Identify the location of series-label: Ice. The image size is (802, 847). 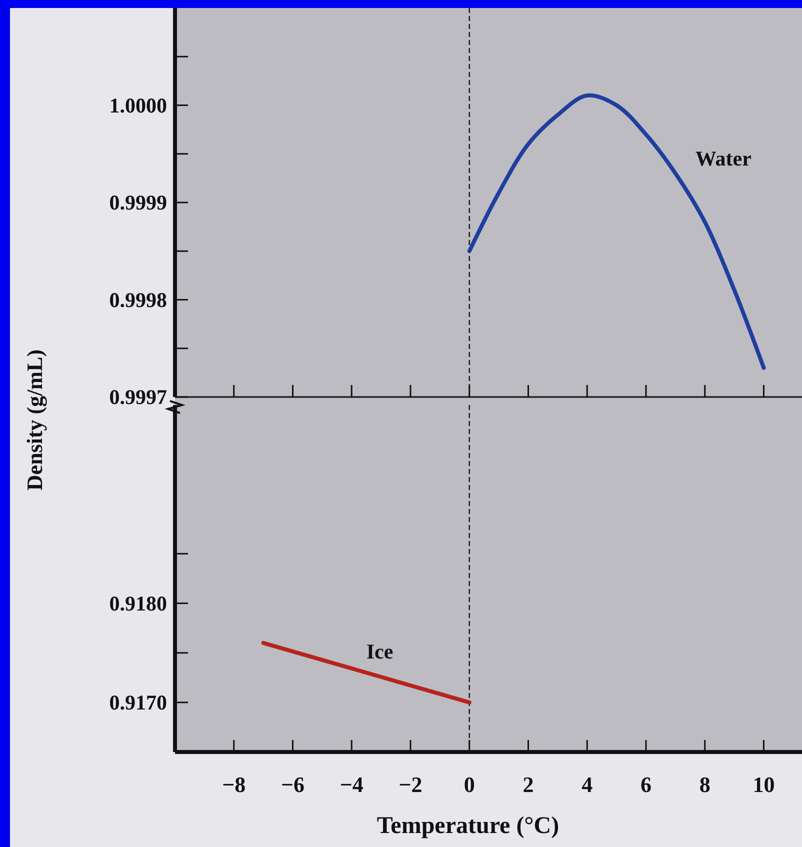
(380, 652).